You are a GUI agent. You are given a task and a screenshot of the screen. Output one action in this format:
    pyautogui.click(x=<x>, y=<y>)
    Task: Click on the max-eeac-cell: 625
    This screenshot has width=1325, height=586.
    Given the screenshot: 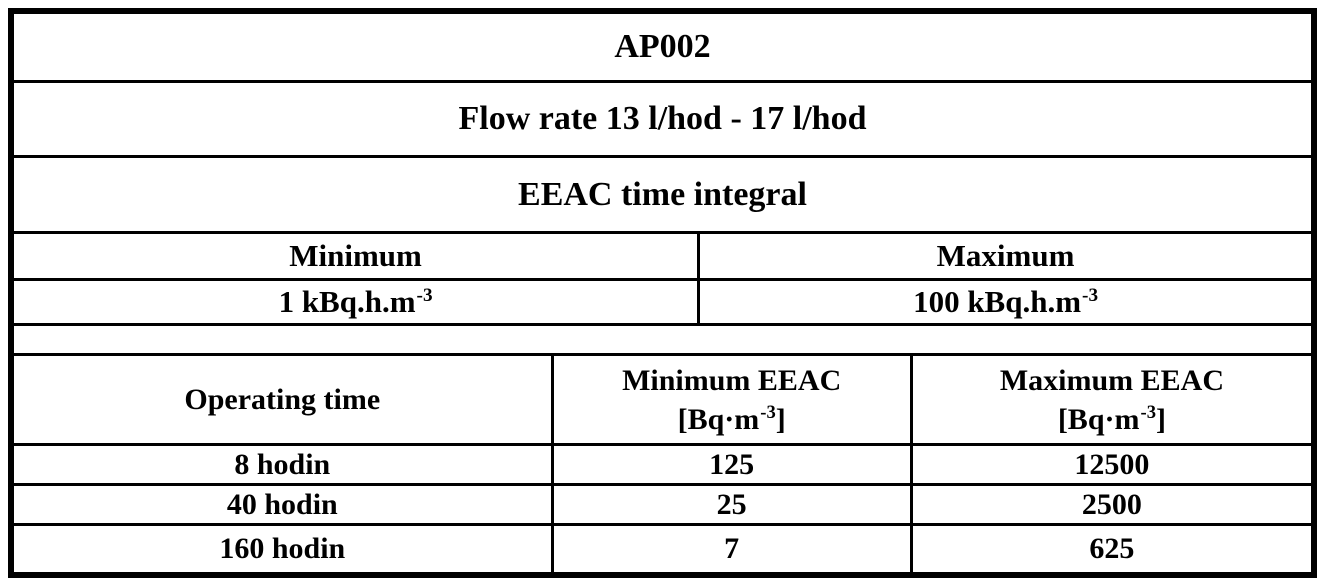 What is the action you would take?
    pyautogui.click(x=1112, y=549)
    